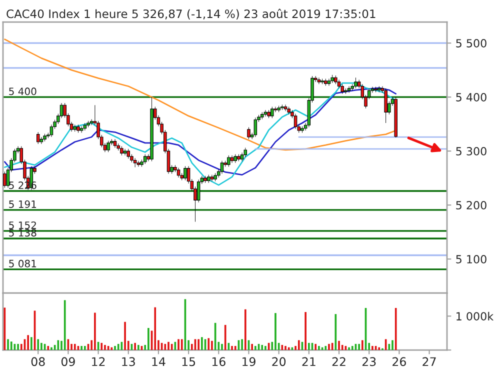 The image size is (500, 370). I want to click on ref-line-label: 5 400, so click(22, 92).